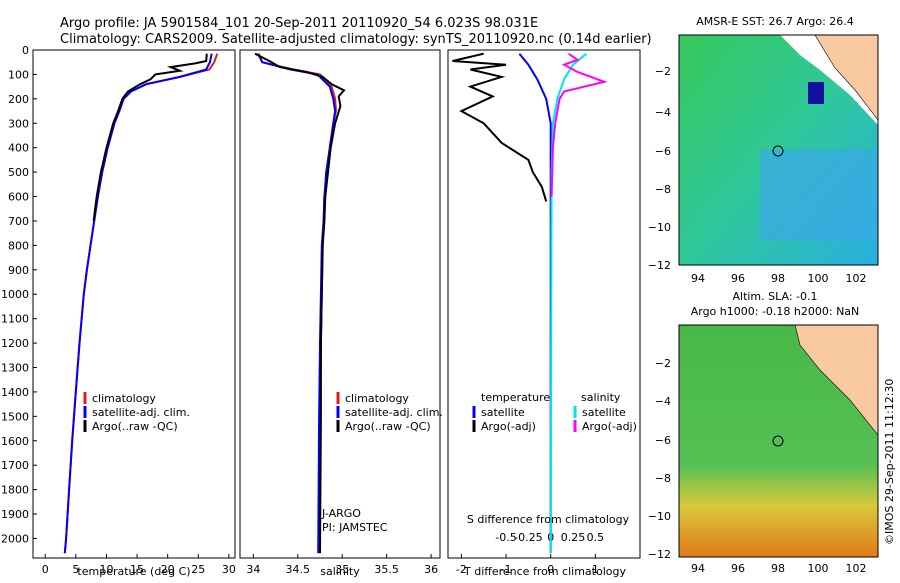 The image size is (900, 583). Describe the element at coordinates (15, 538) in the screenshot. I see `depth-tick-label: 2000` at that location.